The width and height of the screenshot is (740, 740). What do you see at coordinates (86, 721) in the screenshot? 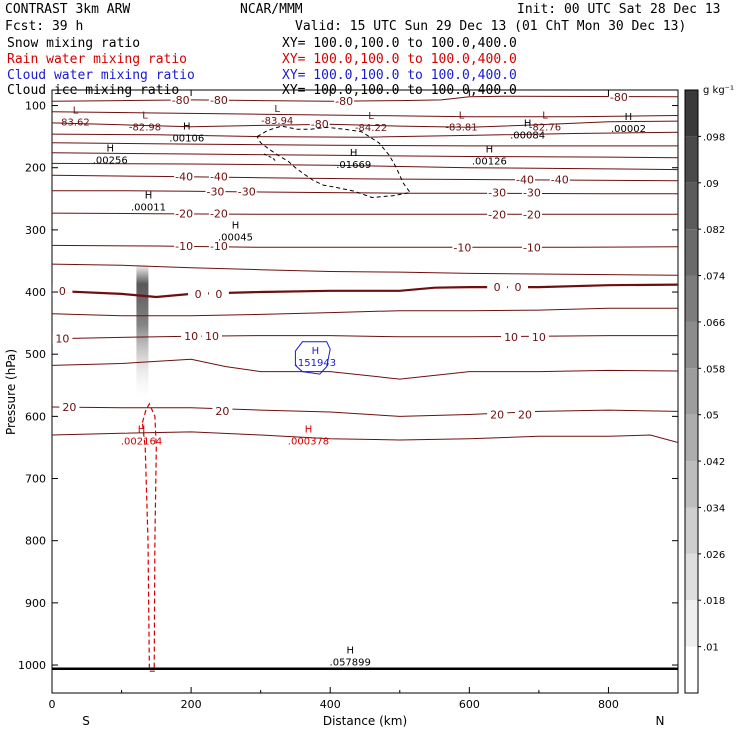
I see `x-end-label-left: S` at bounding box center [86, 721].